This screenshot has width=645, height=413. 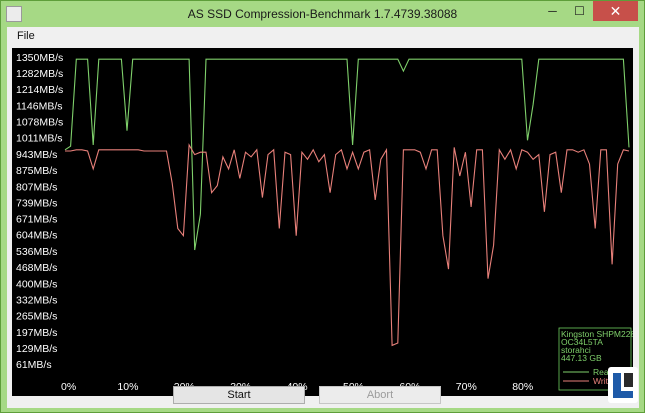 What do you see at coordinates (603, 381) in the screenshot?
I see `legend-label-write: Write` at bounding box center [603, 381].